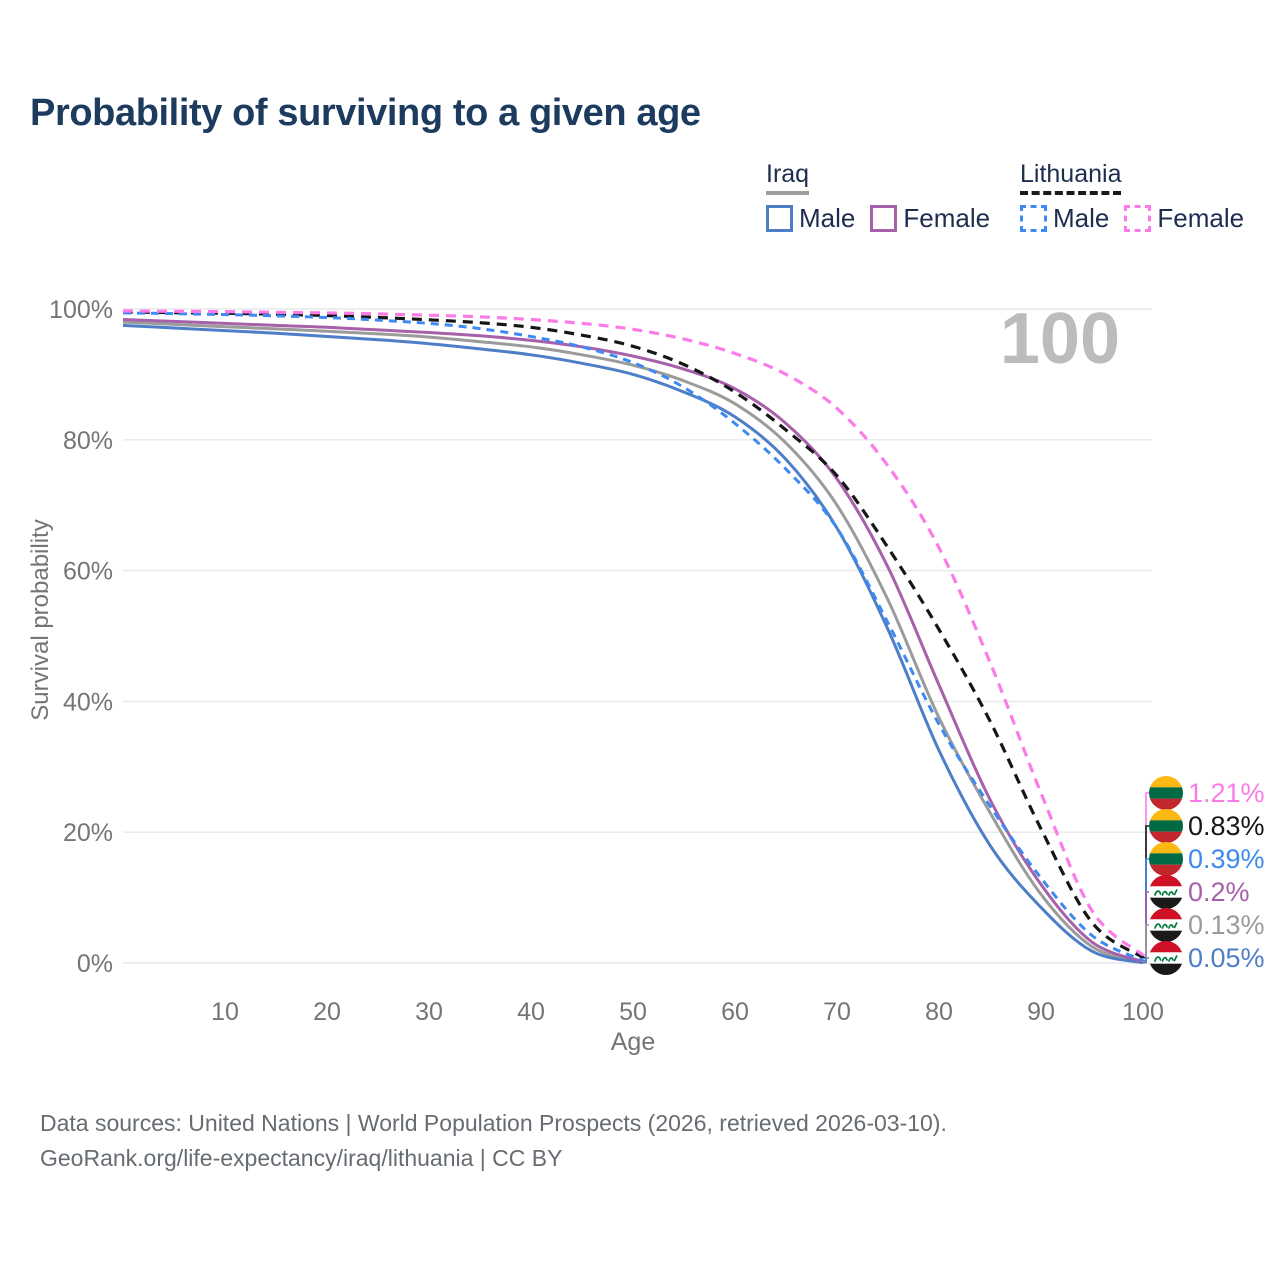 This screenshot has width=1280, height=1280. Describe the element at coordinates (88, 702) in the screenshot. I see `y-tick-label: 40%` at that location.